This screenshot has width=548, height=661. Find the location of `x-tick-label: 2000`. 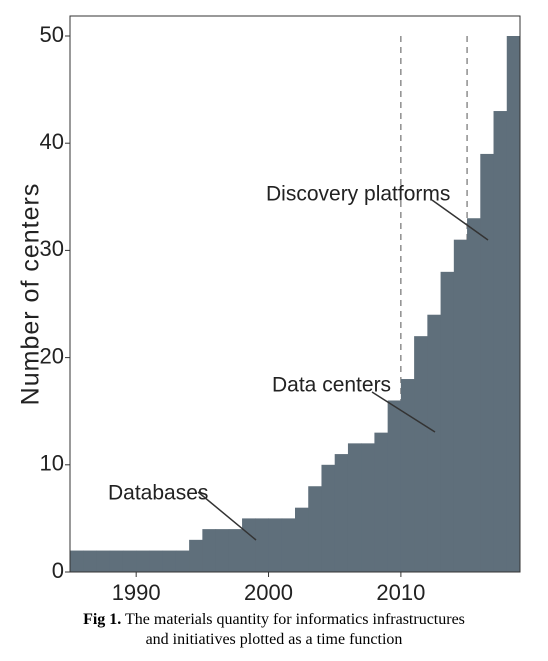

x-tick-label: 2000 is located at coordinates (268, 592).